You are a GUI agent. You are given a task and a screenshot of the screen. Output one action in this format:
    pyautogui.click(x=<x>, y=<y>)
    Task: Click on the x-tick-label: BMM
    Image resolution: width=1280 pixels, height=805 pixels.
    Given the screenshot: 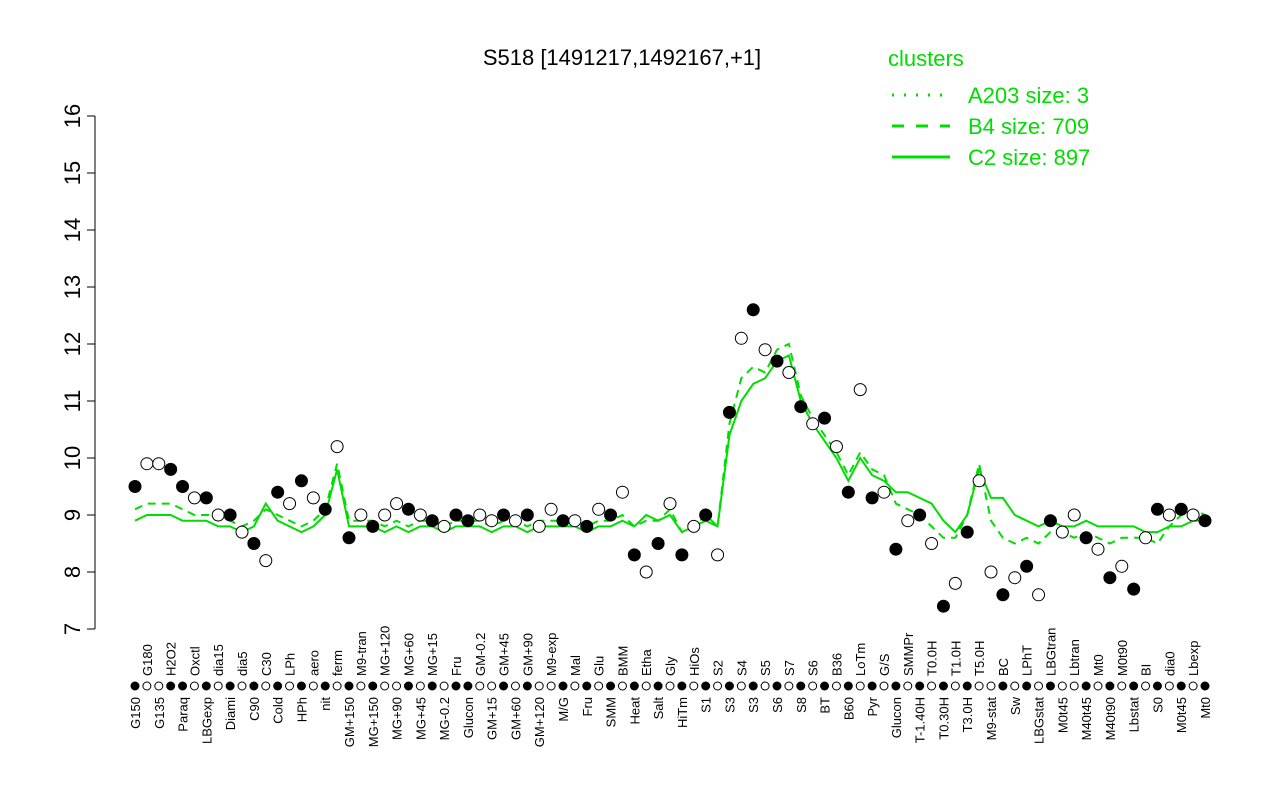 What is the action you would take?
    pyautogui.click(x=622, y=661)
    